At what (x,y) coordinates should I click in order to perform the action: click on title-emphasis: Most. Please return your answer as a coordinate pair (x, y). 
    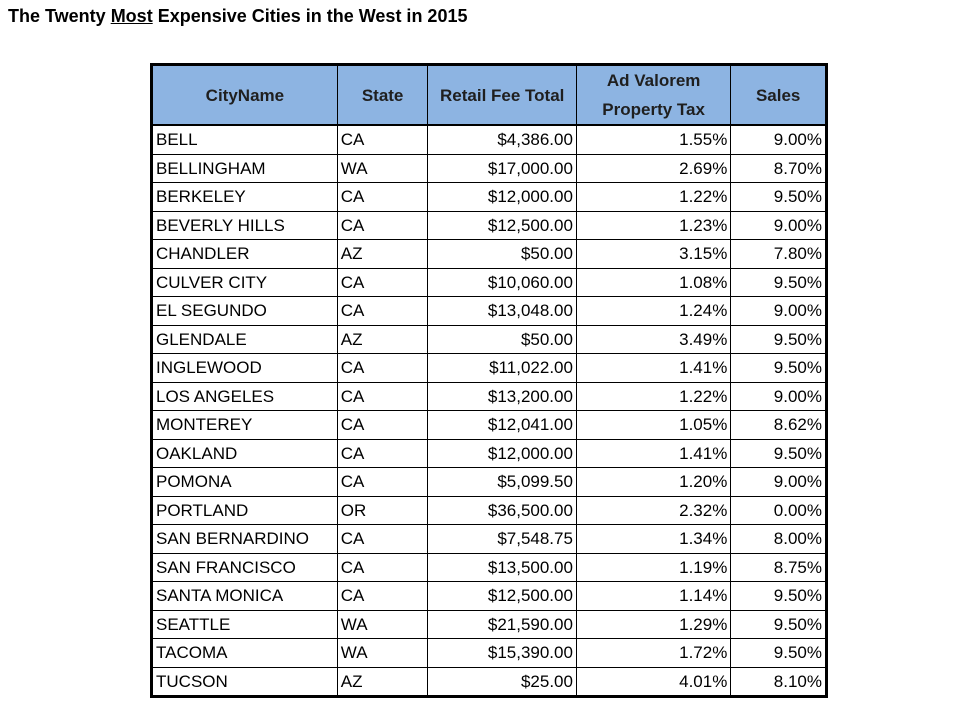
    Looking at the image, I should click on (131, 16).